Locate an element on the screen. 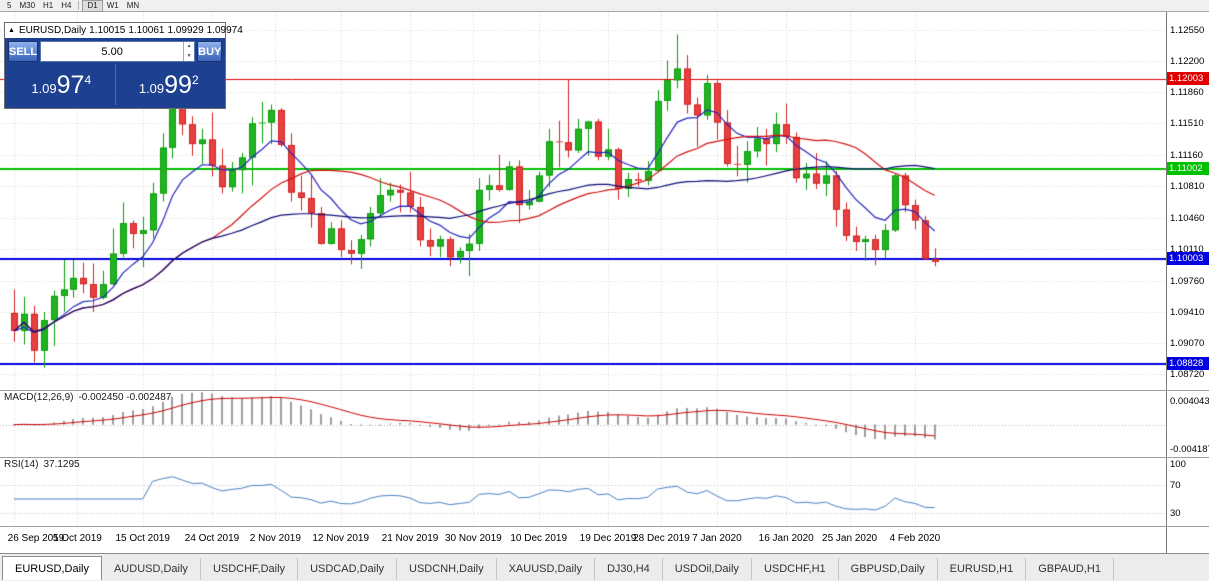  price-axis-label: 1.08720 is located at coordinates (1187, 374).